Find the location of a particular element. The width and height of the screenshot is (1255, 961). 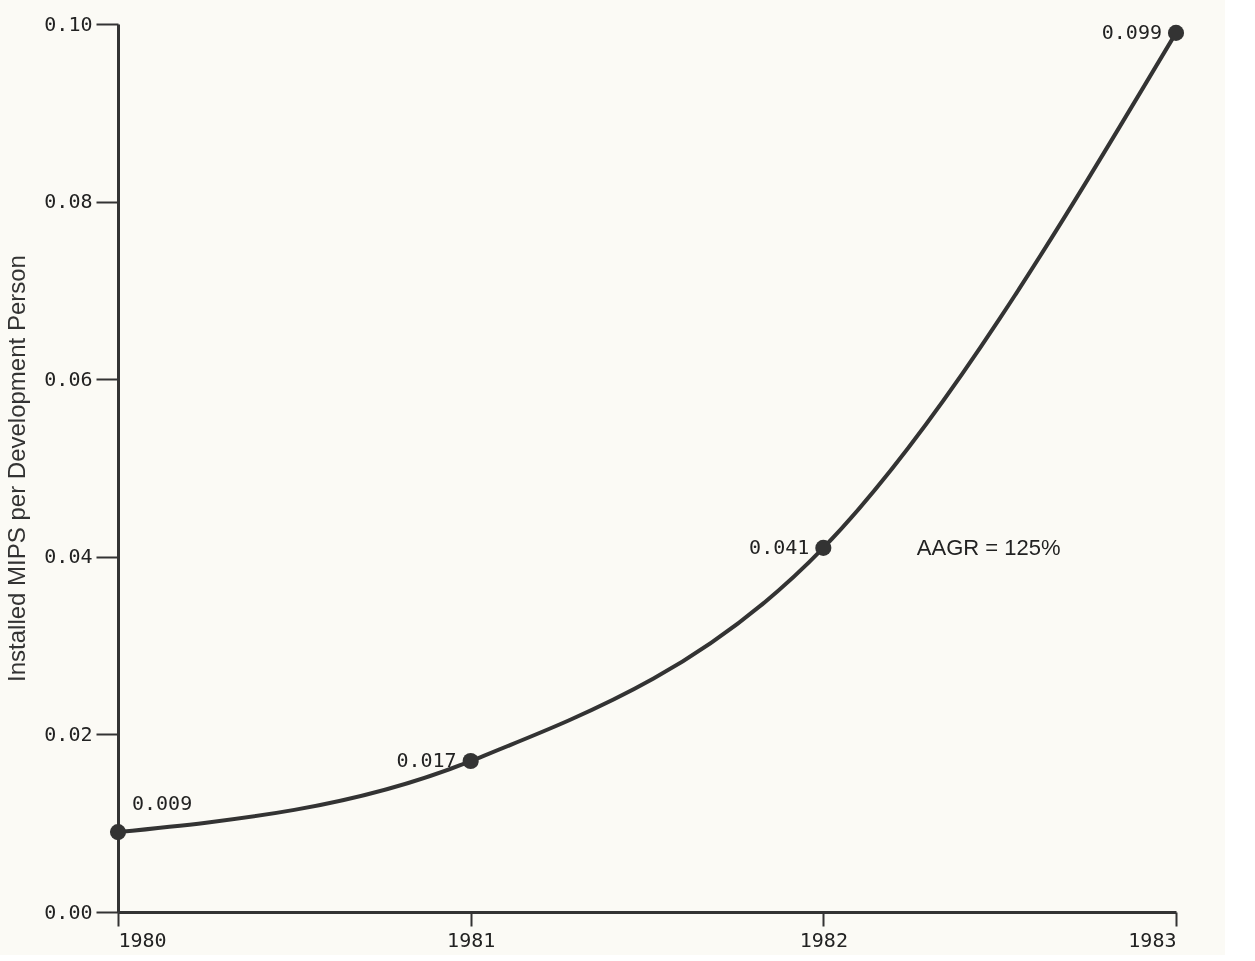

annotation: AAGR = 125% is located at coordinates (988, 547).